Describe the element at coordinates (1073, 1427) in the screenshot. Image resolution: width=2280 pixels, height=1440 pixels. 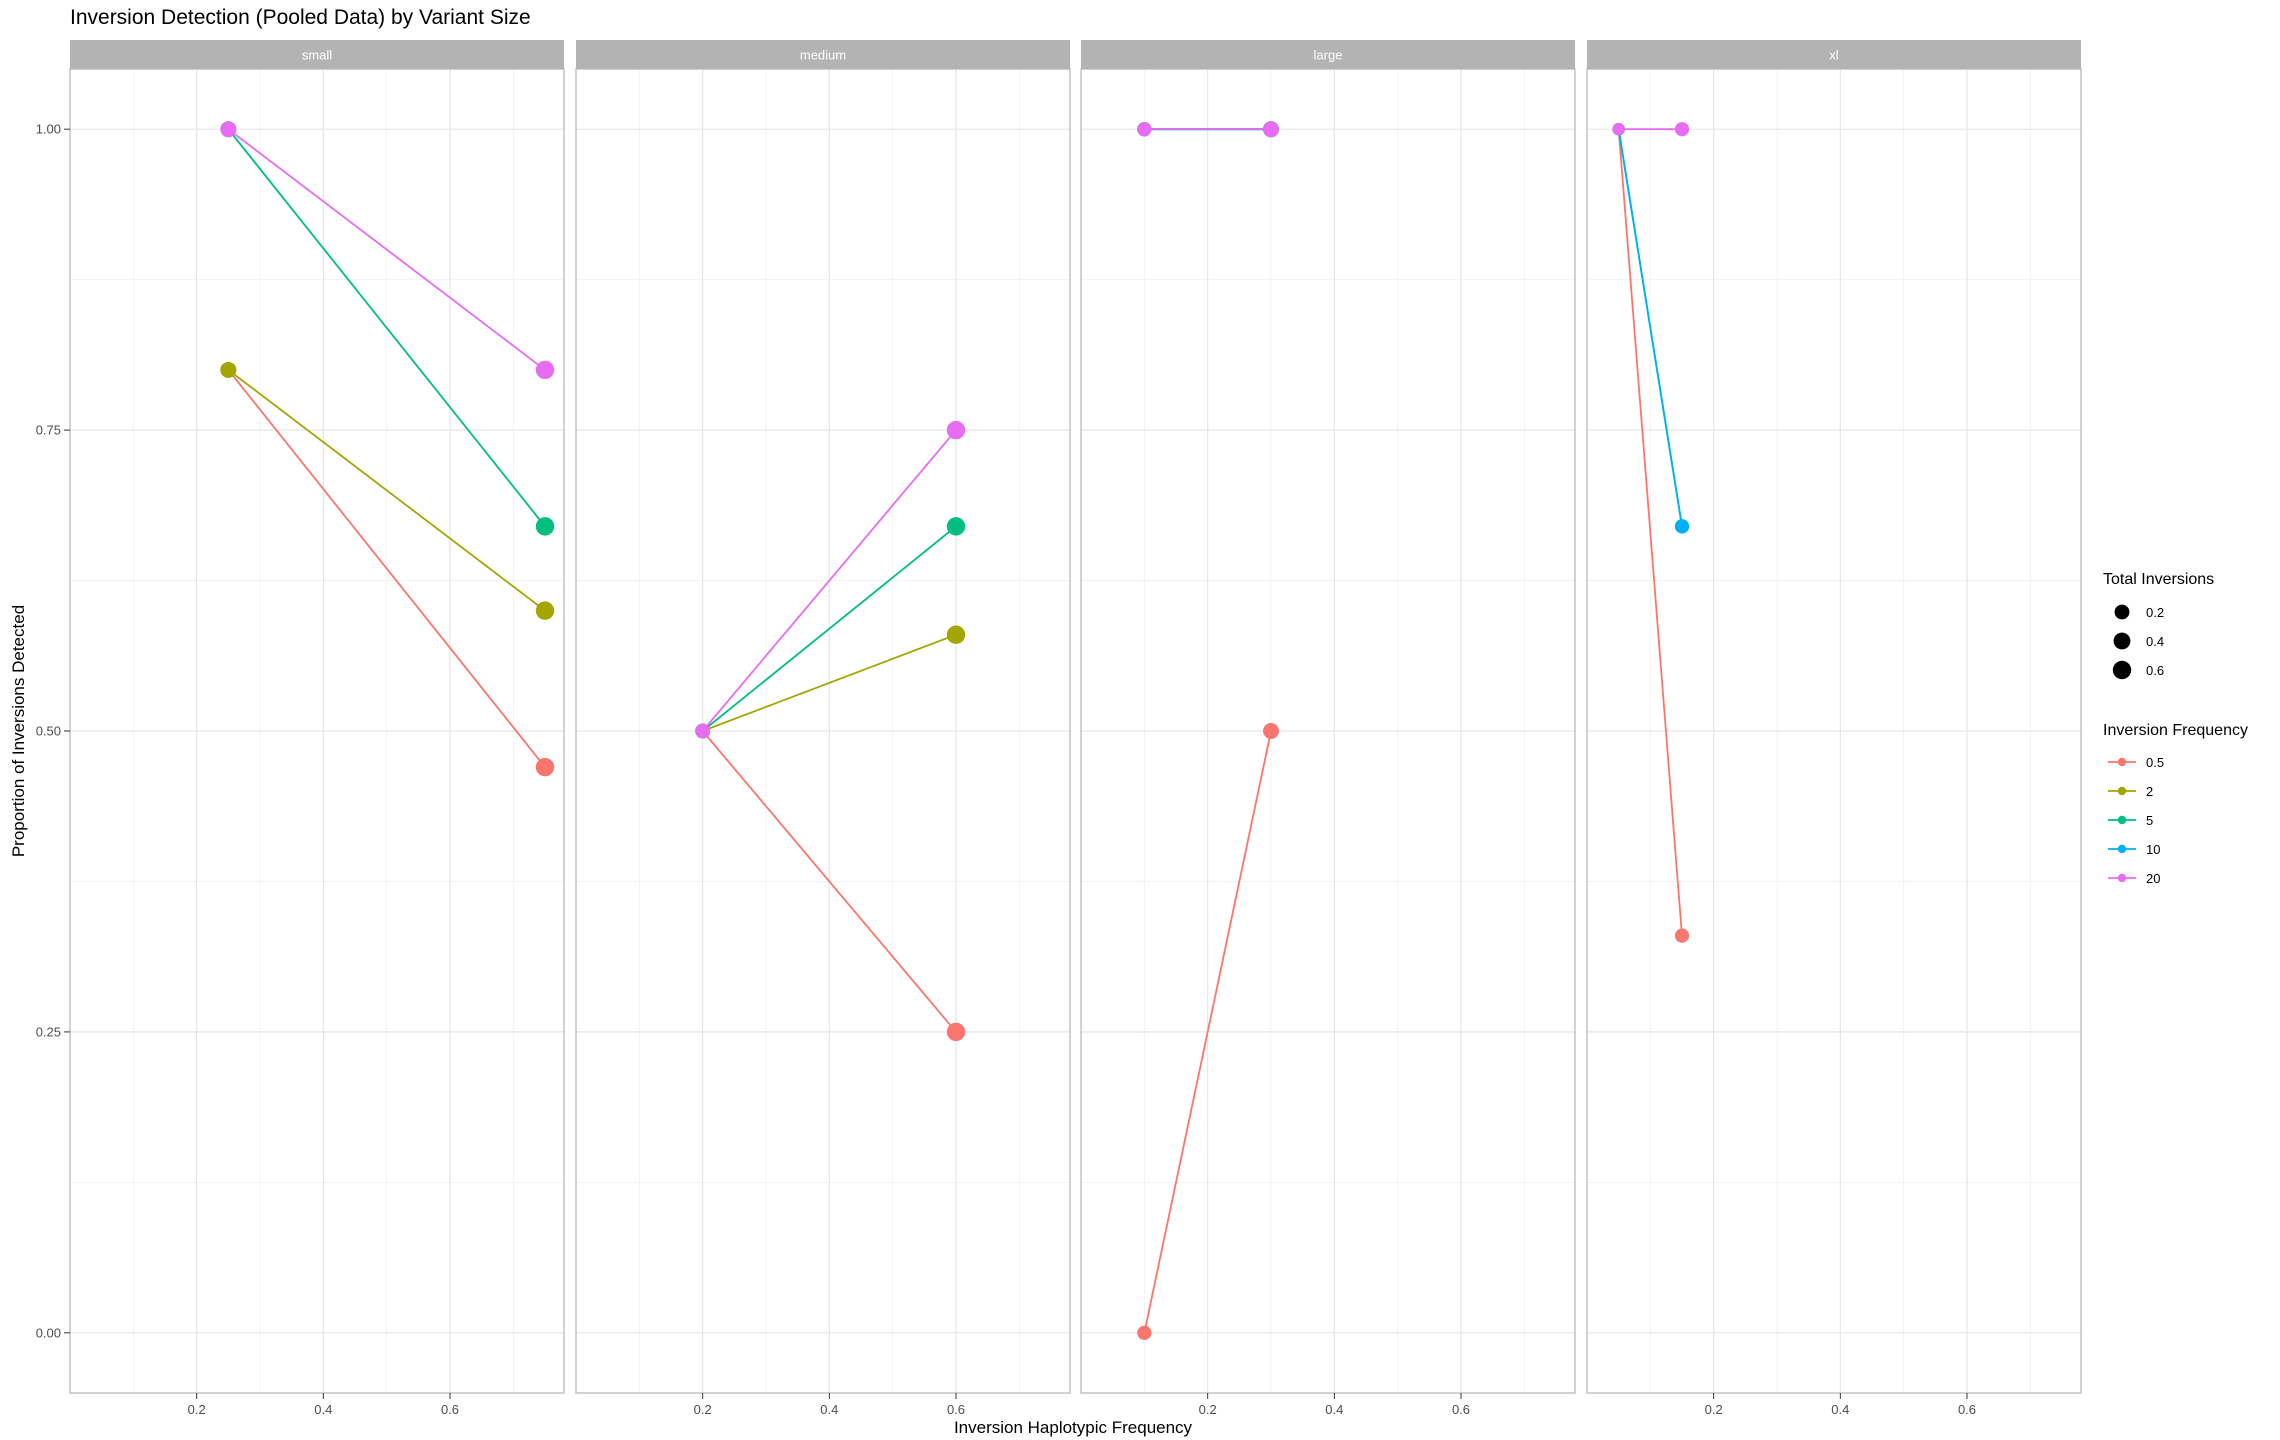
I see `x-axis-title: Inversion Haplotypic Frequency` at that location.